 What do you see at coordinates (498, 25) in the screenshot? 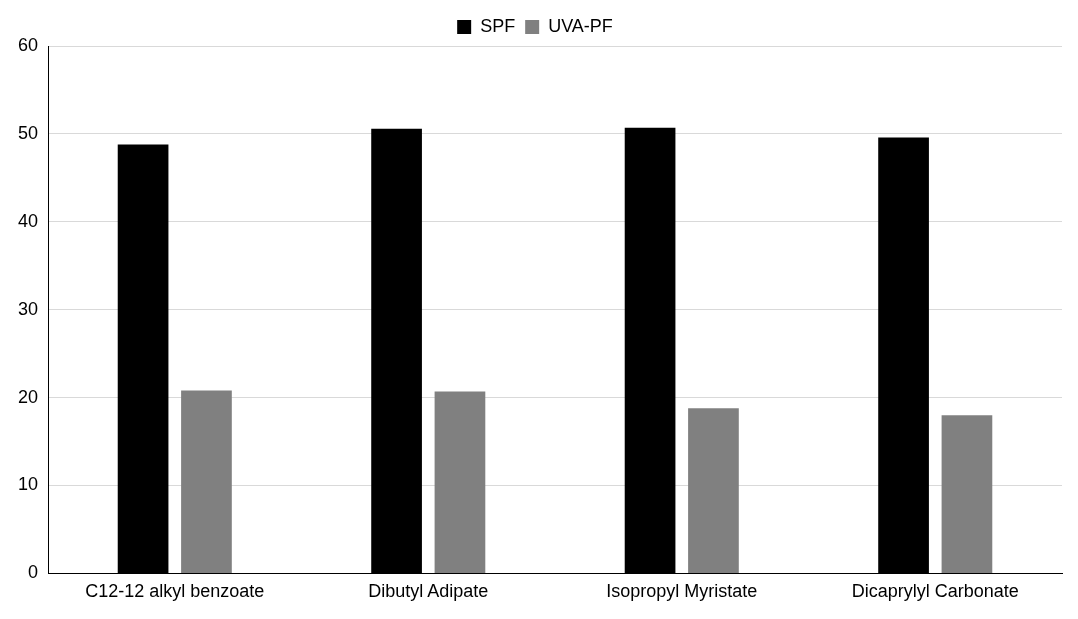
I see `legend-label: SPF` at bounding box center [498, 25].